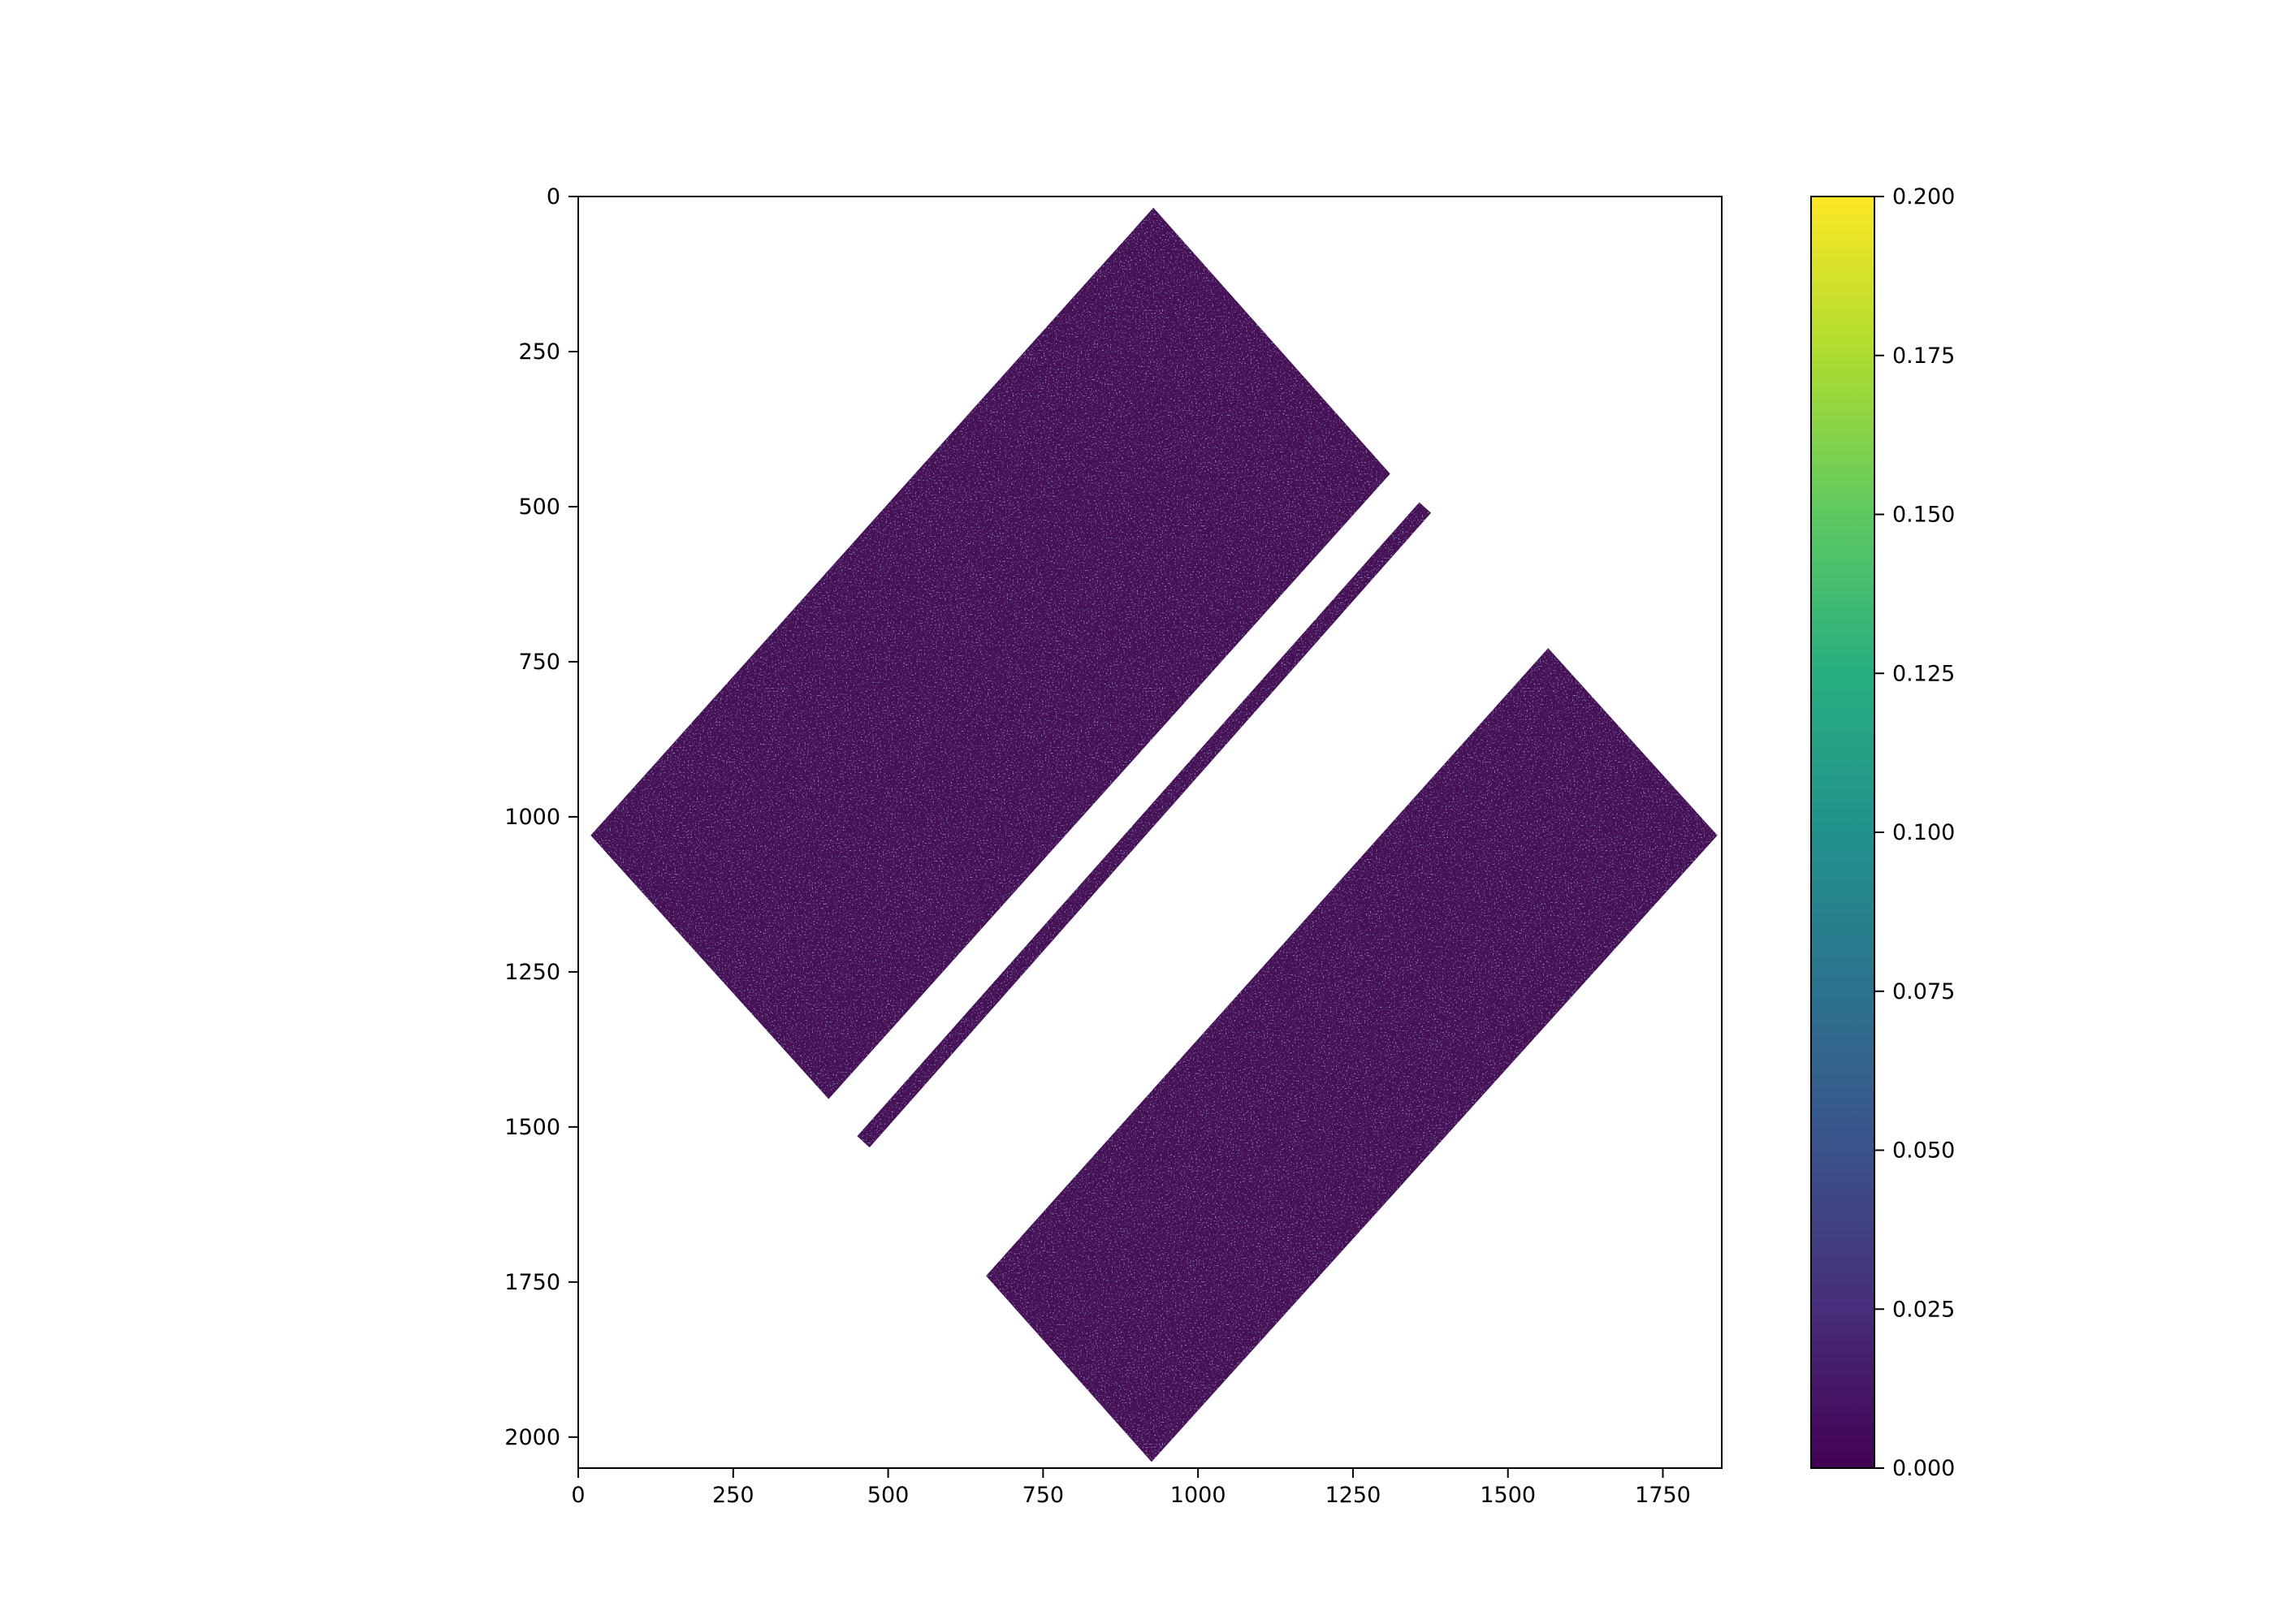 This screenshot has height=1624, width=2274. I want to click on colorbar-tick-label: 0.200, so click(1923, 197).